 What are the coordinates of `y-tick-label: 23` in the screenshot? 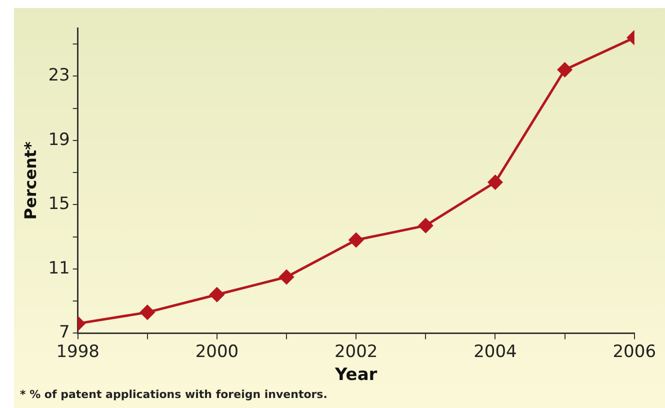 It's located at (59, 76).